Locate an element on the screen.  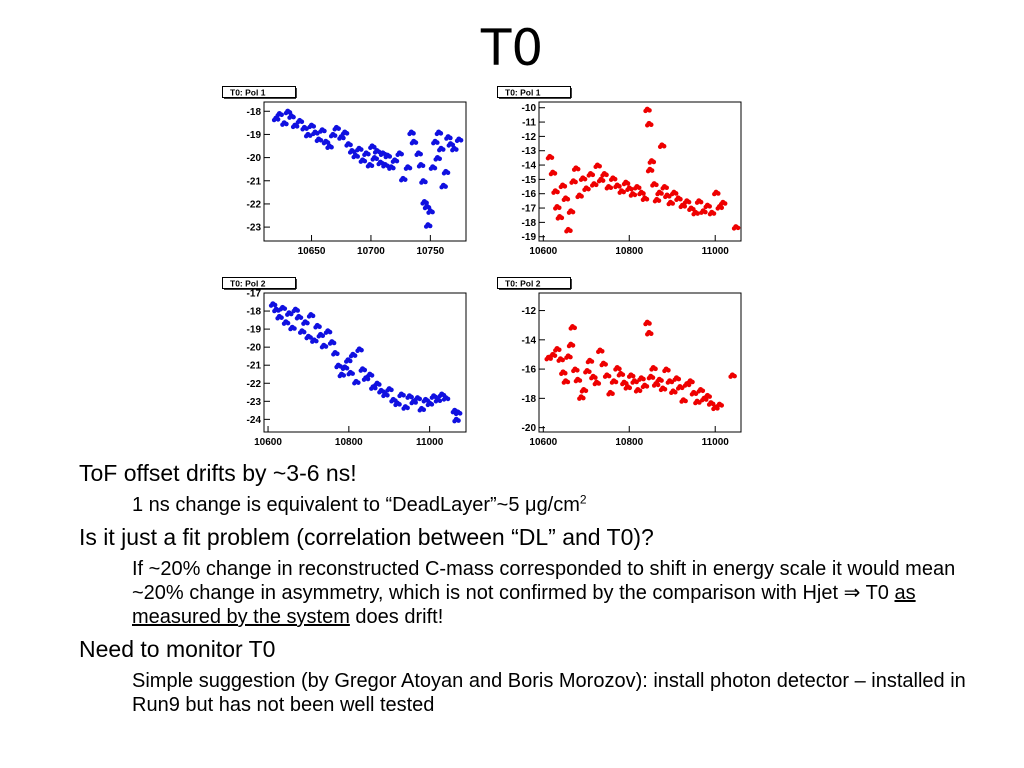
bullet-tof-drift: ToF offset drifts by ~3-6 ns! is located at coordinates (218, 473).